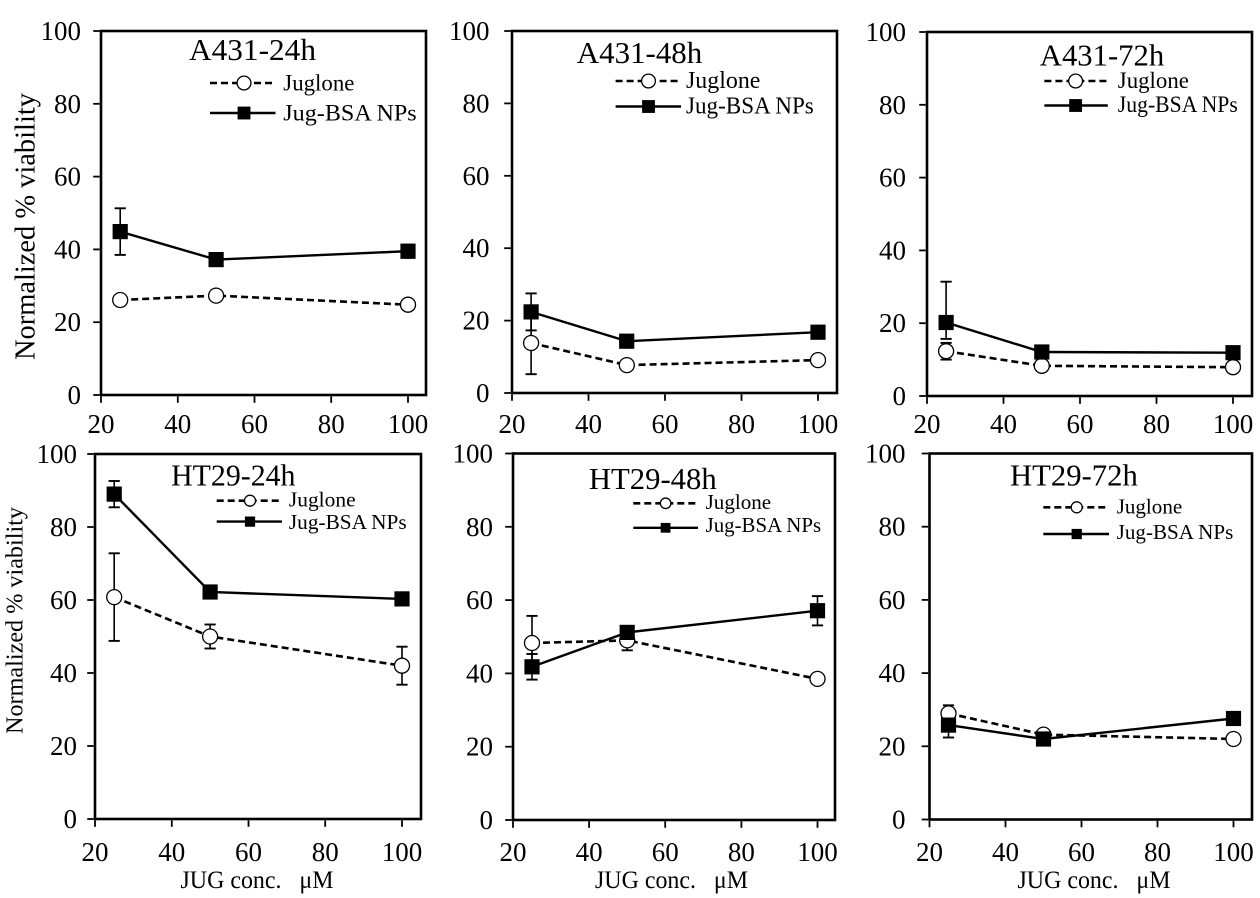 This screenshot has height=898, width=1260. What do you see at coordinates (1074, 475) in the screenshot?
I see `svg-text: HT29-72h` at bounding box center [1074, 475].